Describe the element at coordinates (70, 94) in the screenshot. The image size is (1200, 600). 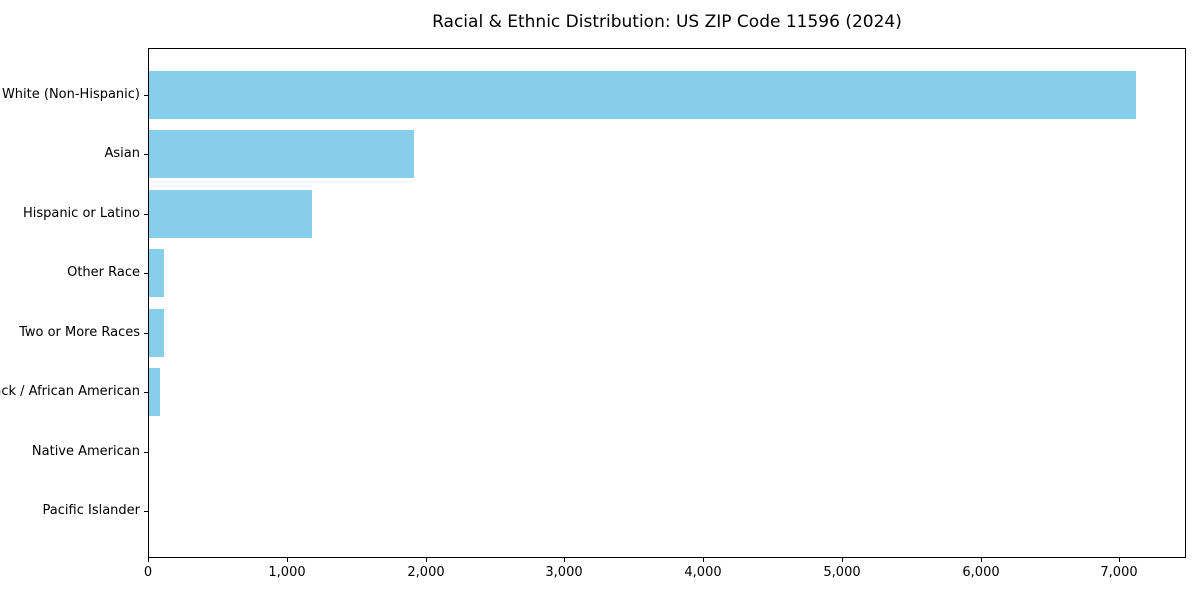
I see `ytick-label: White (Non-Hispanic)` at that location.